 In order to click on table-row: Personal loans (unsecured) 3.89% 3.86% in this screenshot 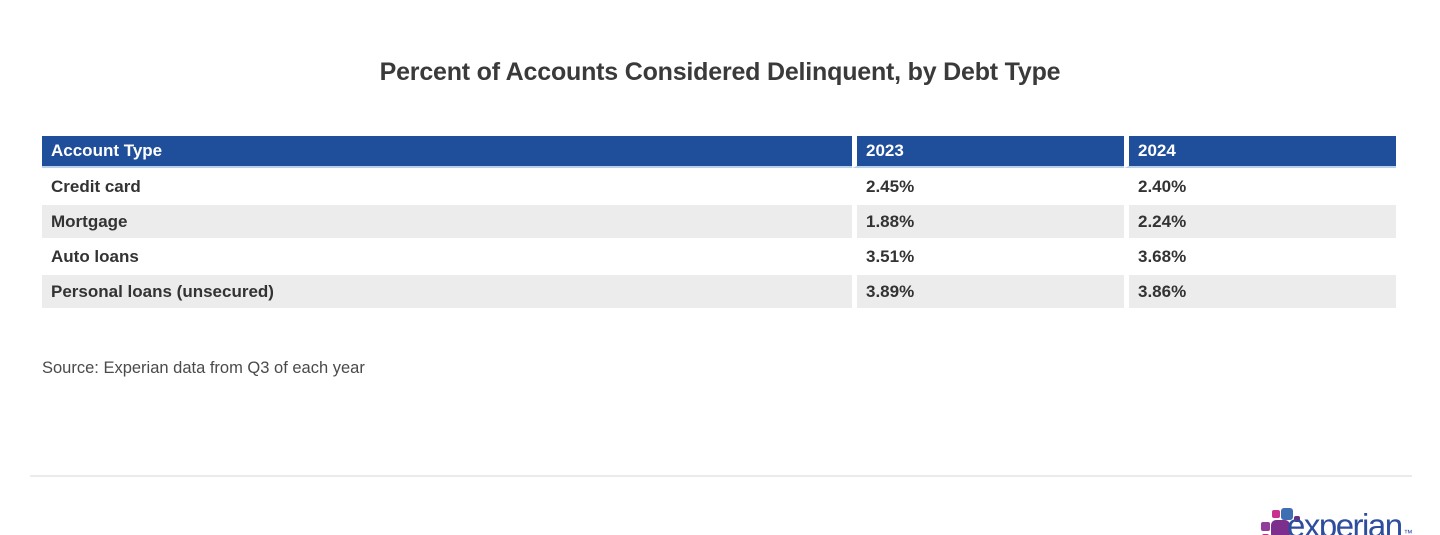, I will do `click(719, 291)`.